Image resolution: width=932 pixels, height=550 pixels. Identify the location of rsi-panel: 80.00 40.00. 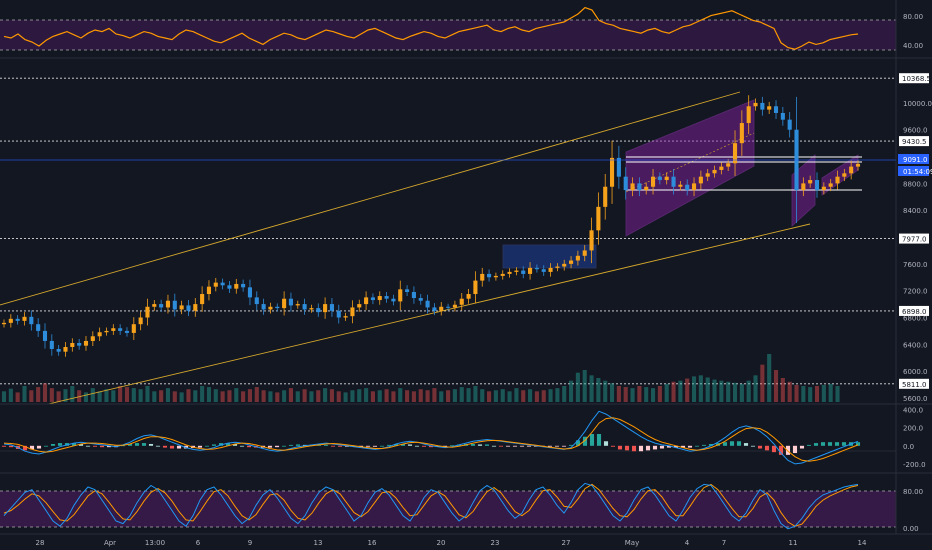
(461, 28).